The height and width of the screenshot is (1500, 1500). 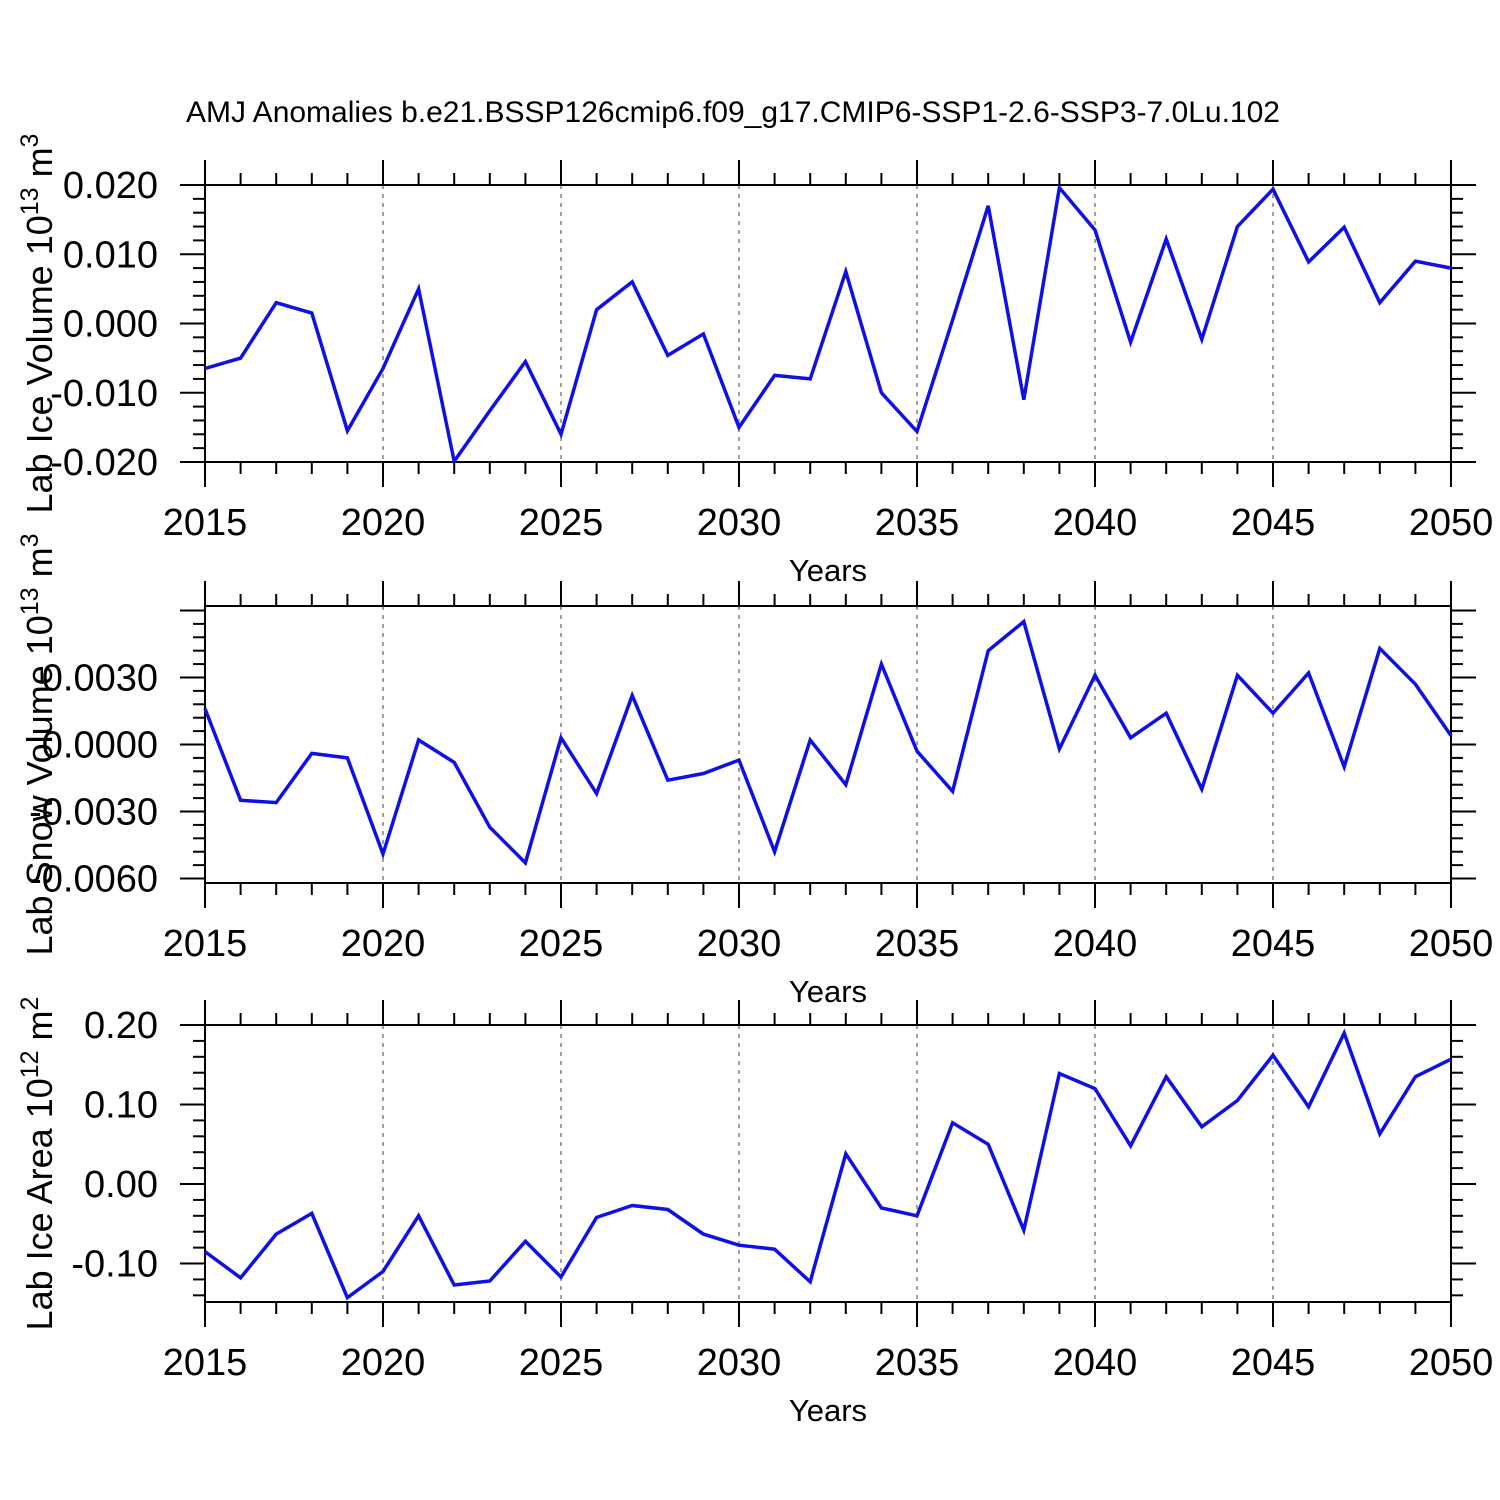 I want to click on y-tick-label: -0.0030, so click(x=93, y=813).